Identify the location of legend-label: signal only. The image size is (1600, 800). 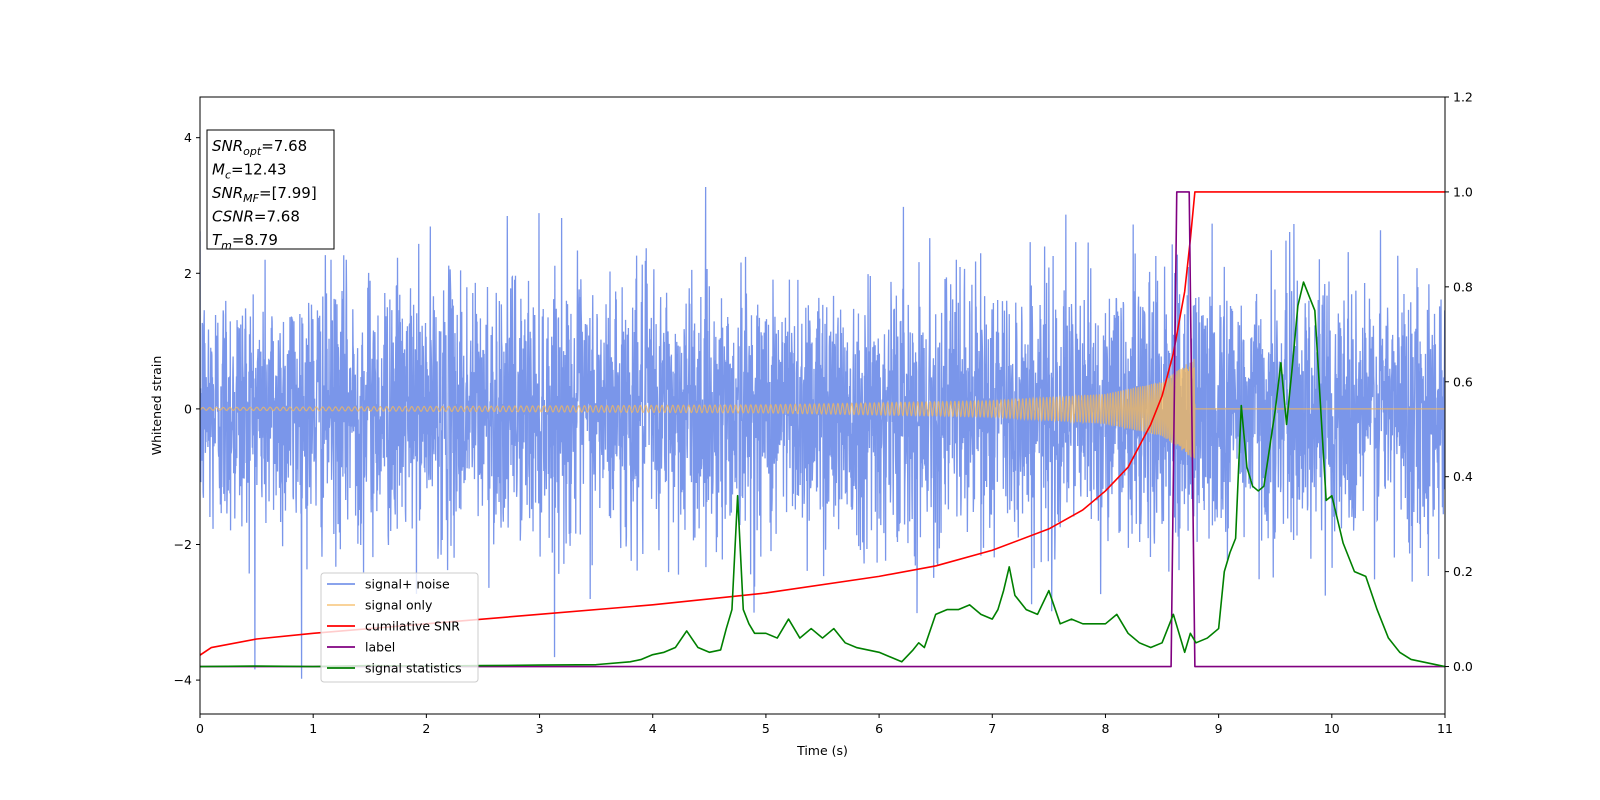
(399, 605).